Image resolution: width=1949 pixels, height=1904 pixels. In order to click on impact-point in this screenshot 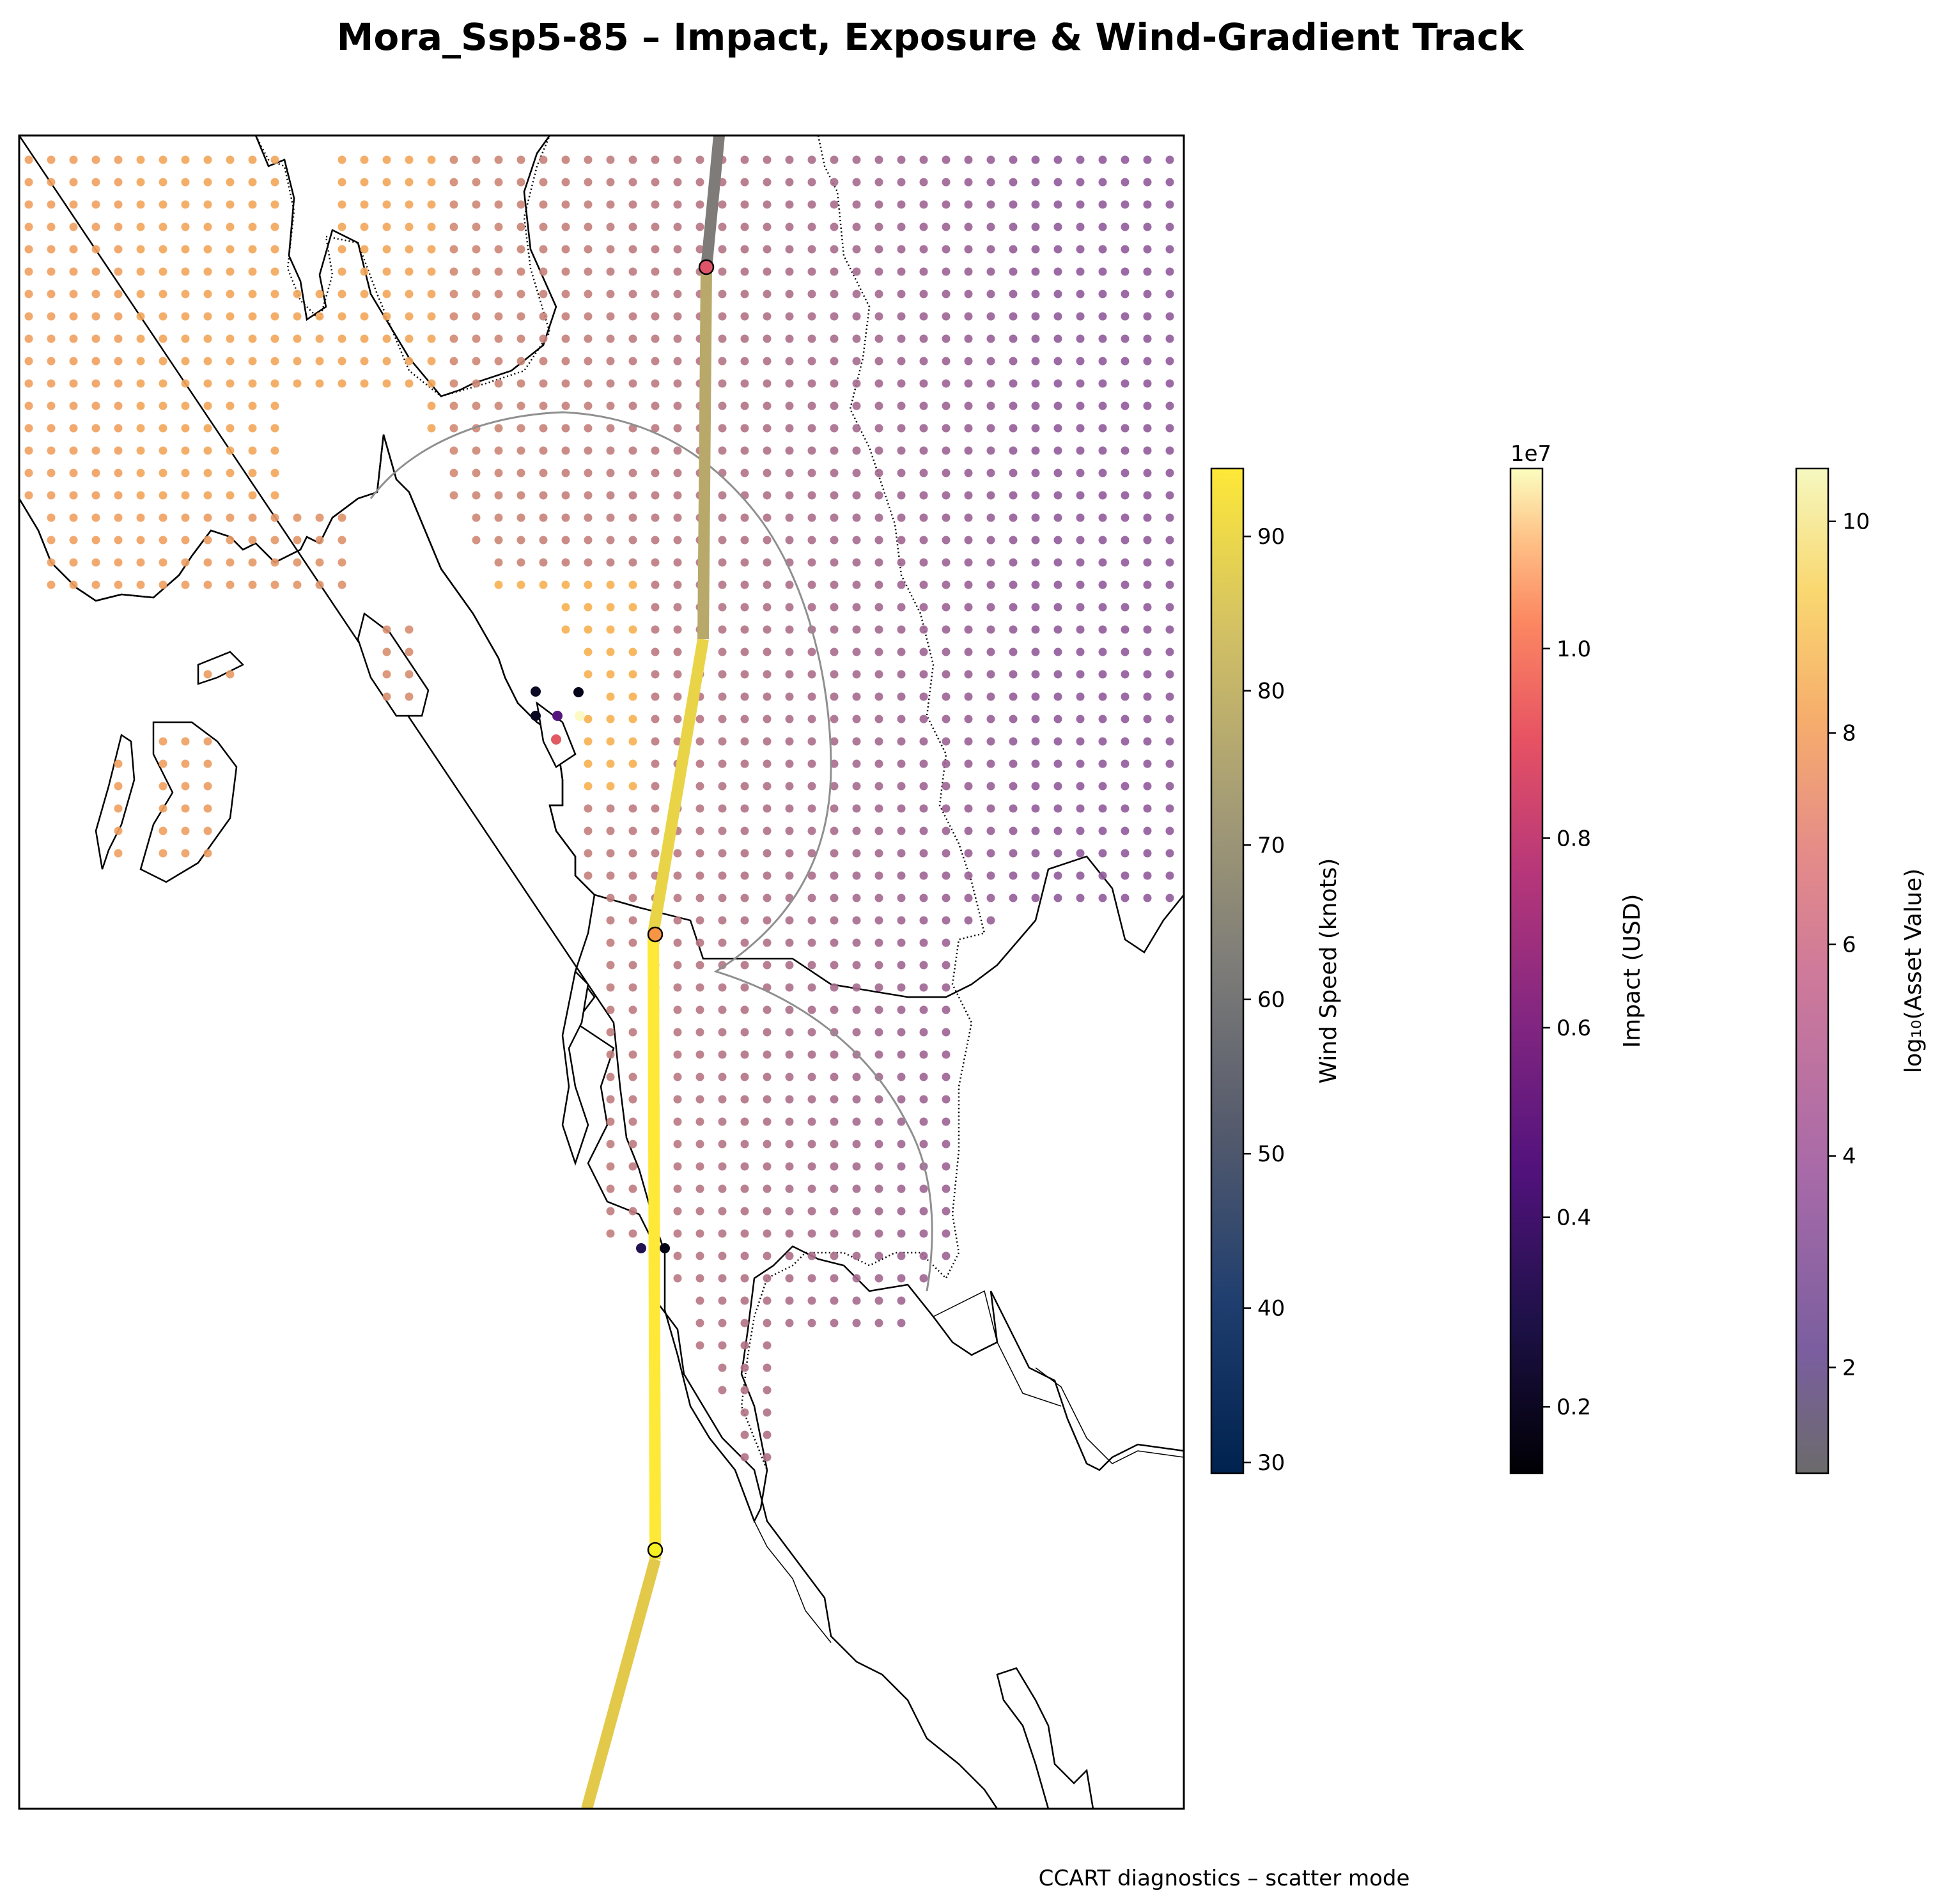, I will do `click(578, 692)`.